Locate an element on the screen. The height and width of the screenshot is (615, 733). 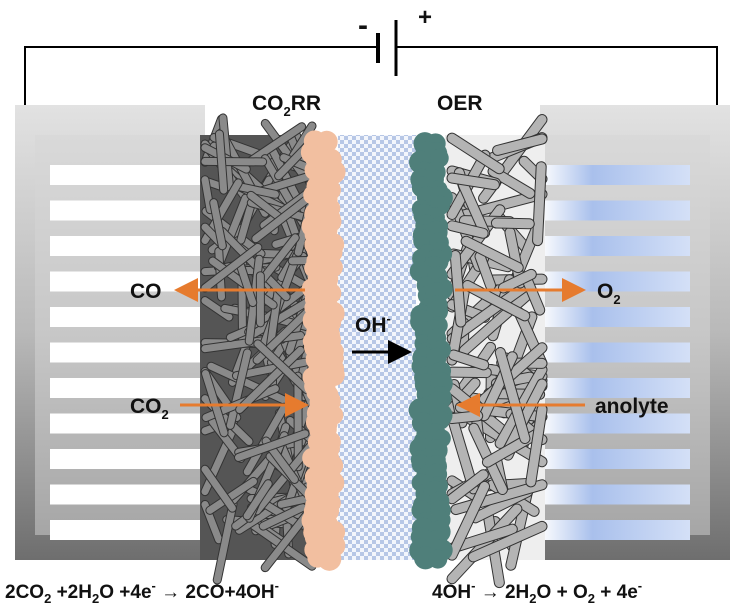
negative-sign: - is located at coordinates (363, 25).